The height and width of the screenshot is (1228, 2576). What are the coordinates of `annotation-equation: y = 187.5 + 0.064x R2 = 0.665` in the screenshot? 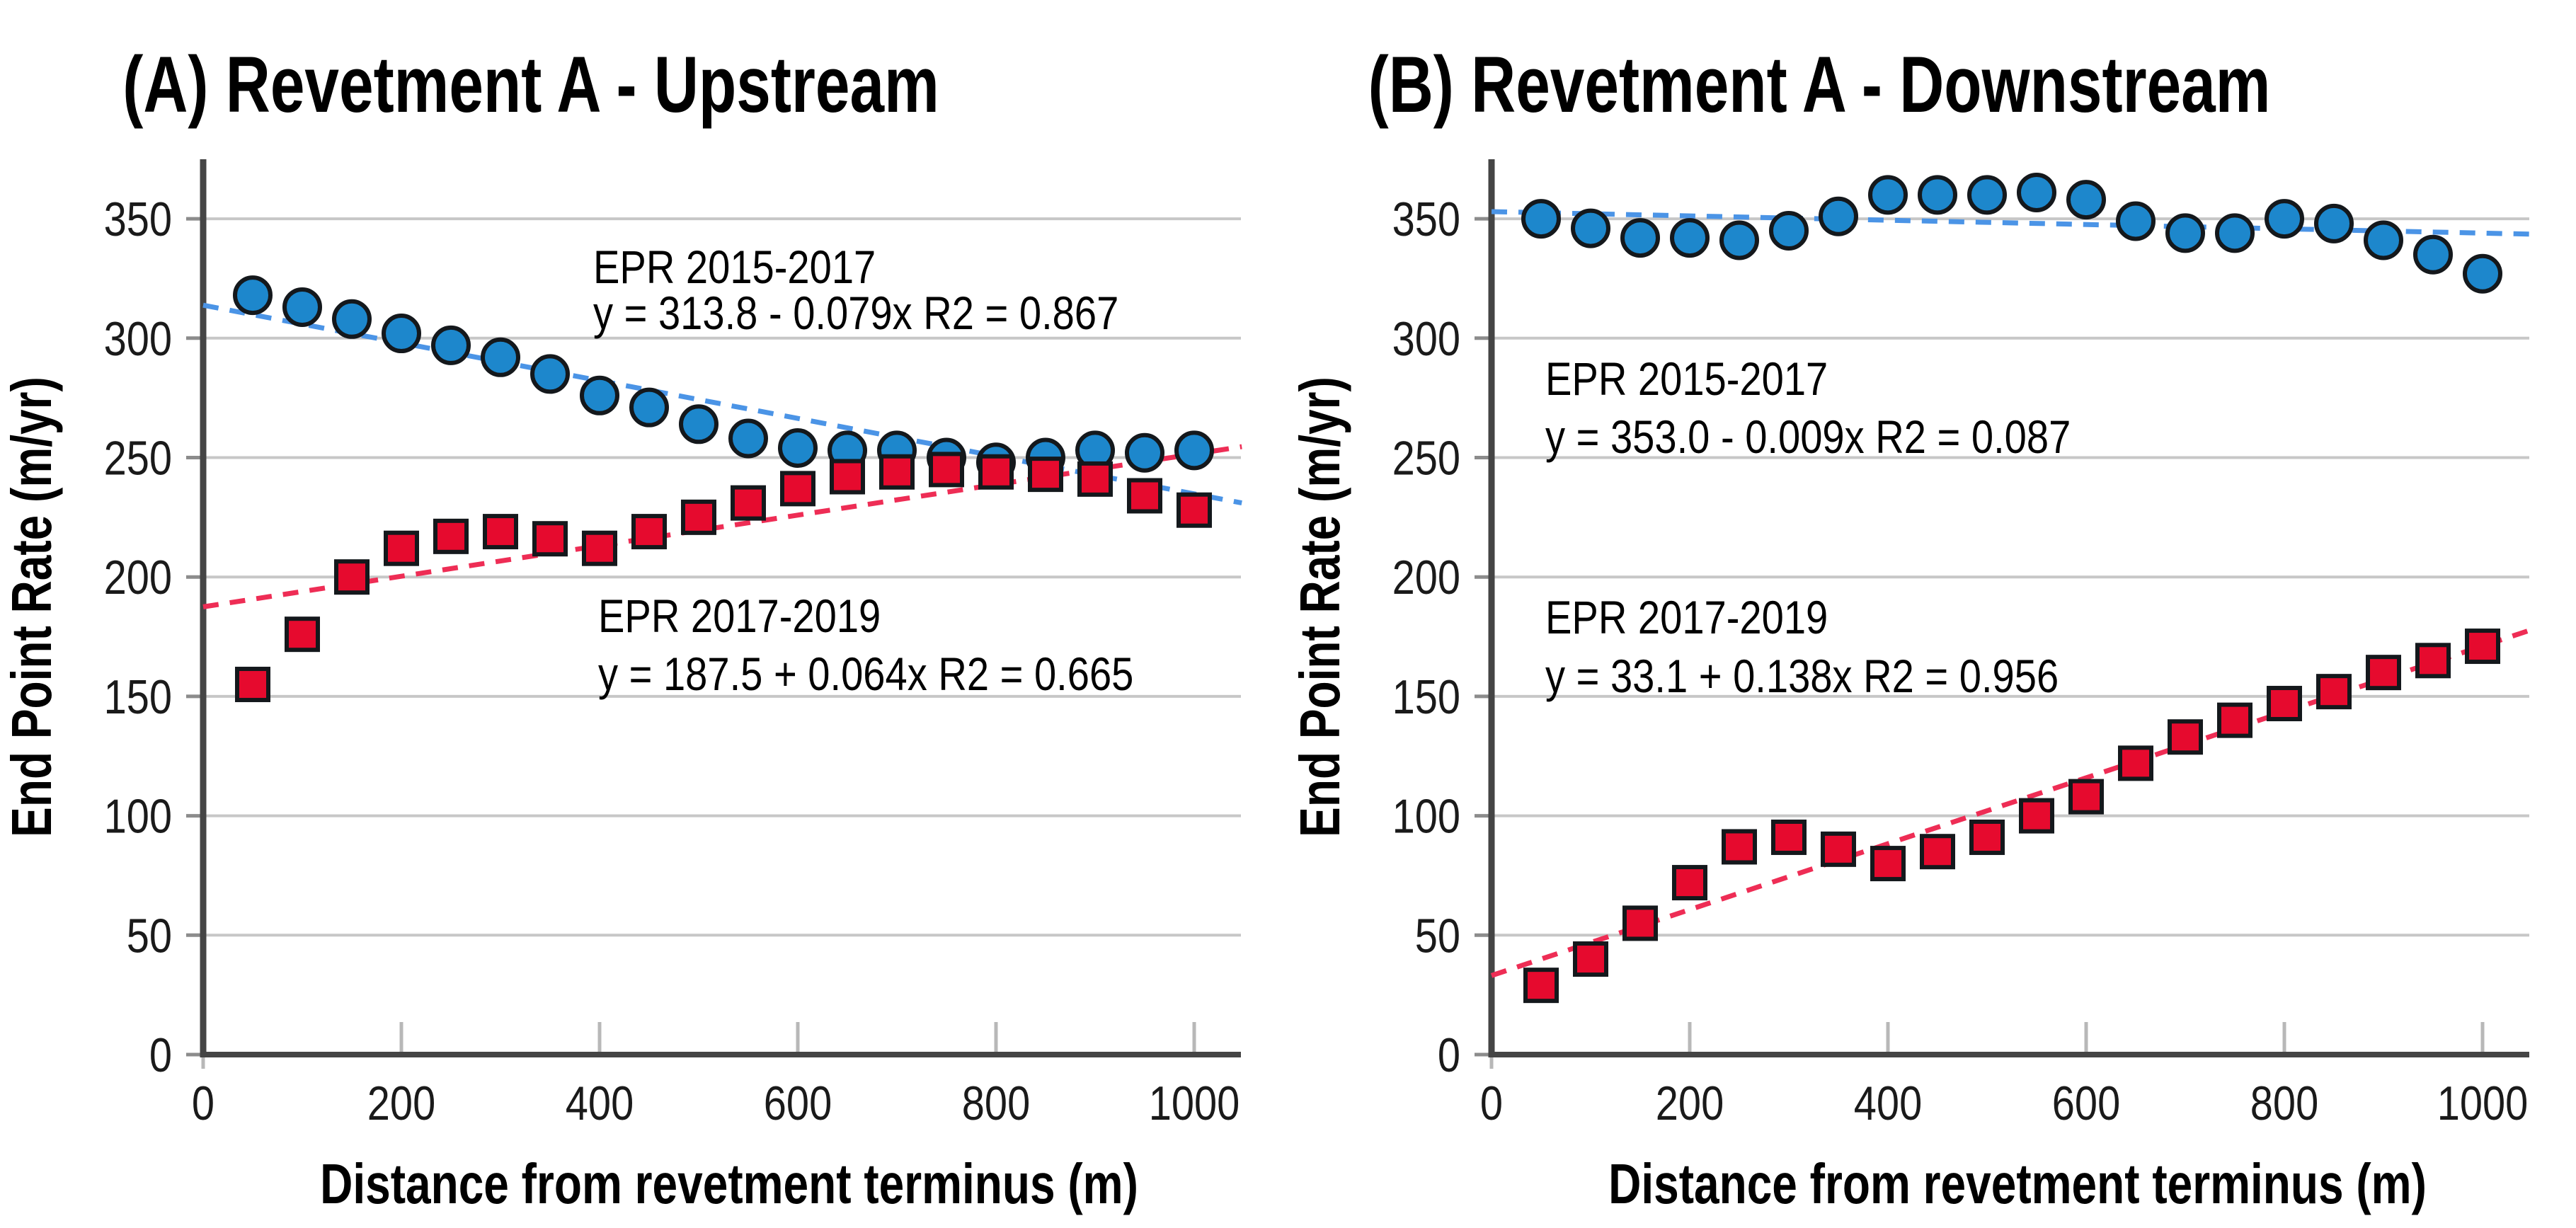 It's located at (865, 674).